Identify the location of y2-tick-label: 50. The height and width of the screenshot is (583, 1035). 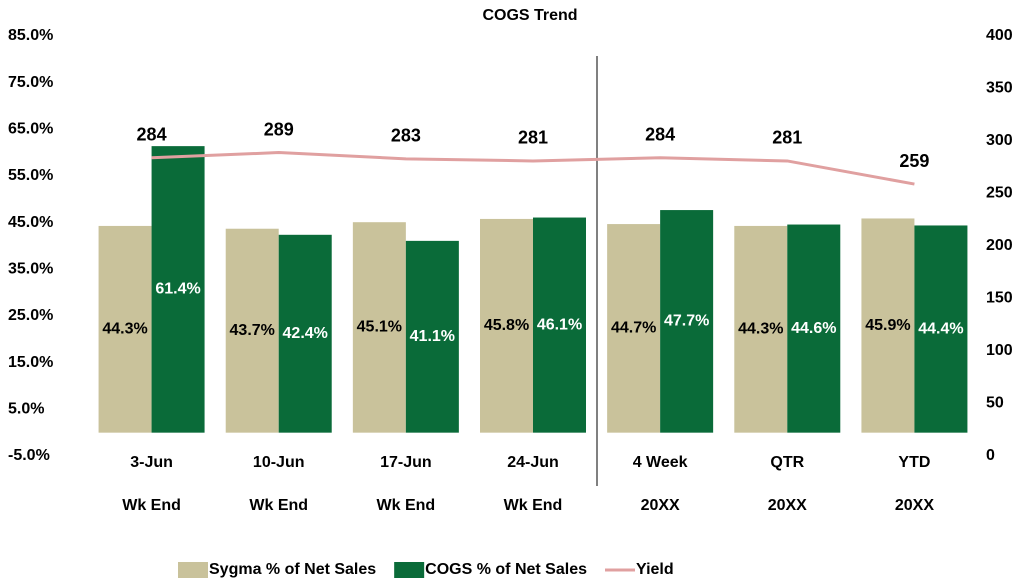
(995, 403).